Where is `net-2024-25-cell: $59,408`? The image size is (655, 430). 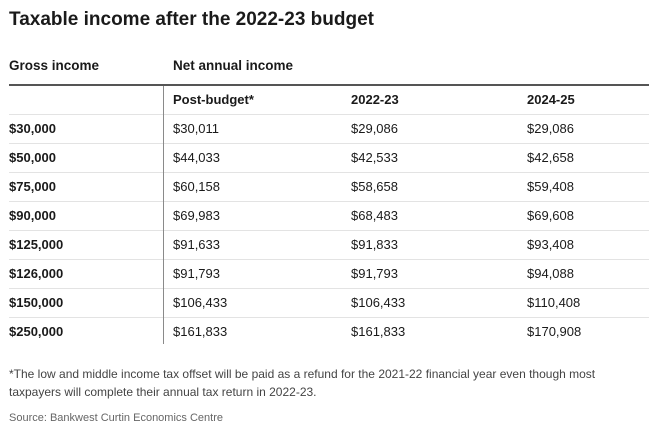 net-2024-25-cell: $59,408 is located at coordinates (550, 186).